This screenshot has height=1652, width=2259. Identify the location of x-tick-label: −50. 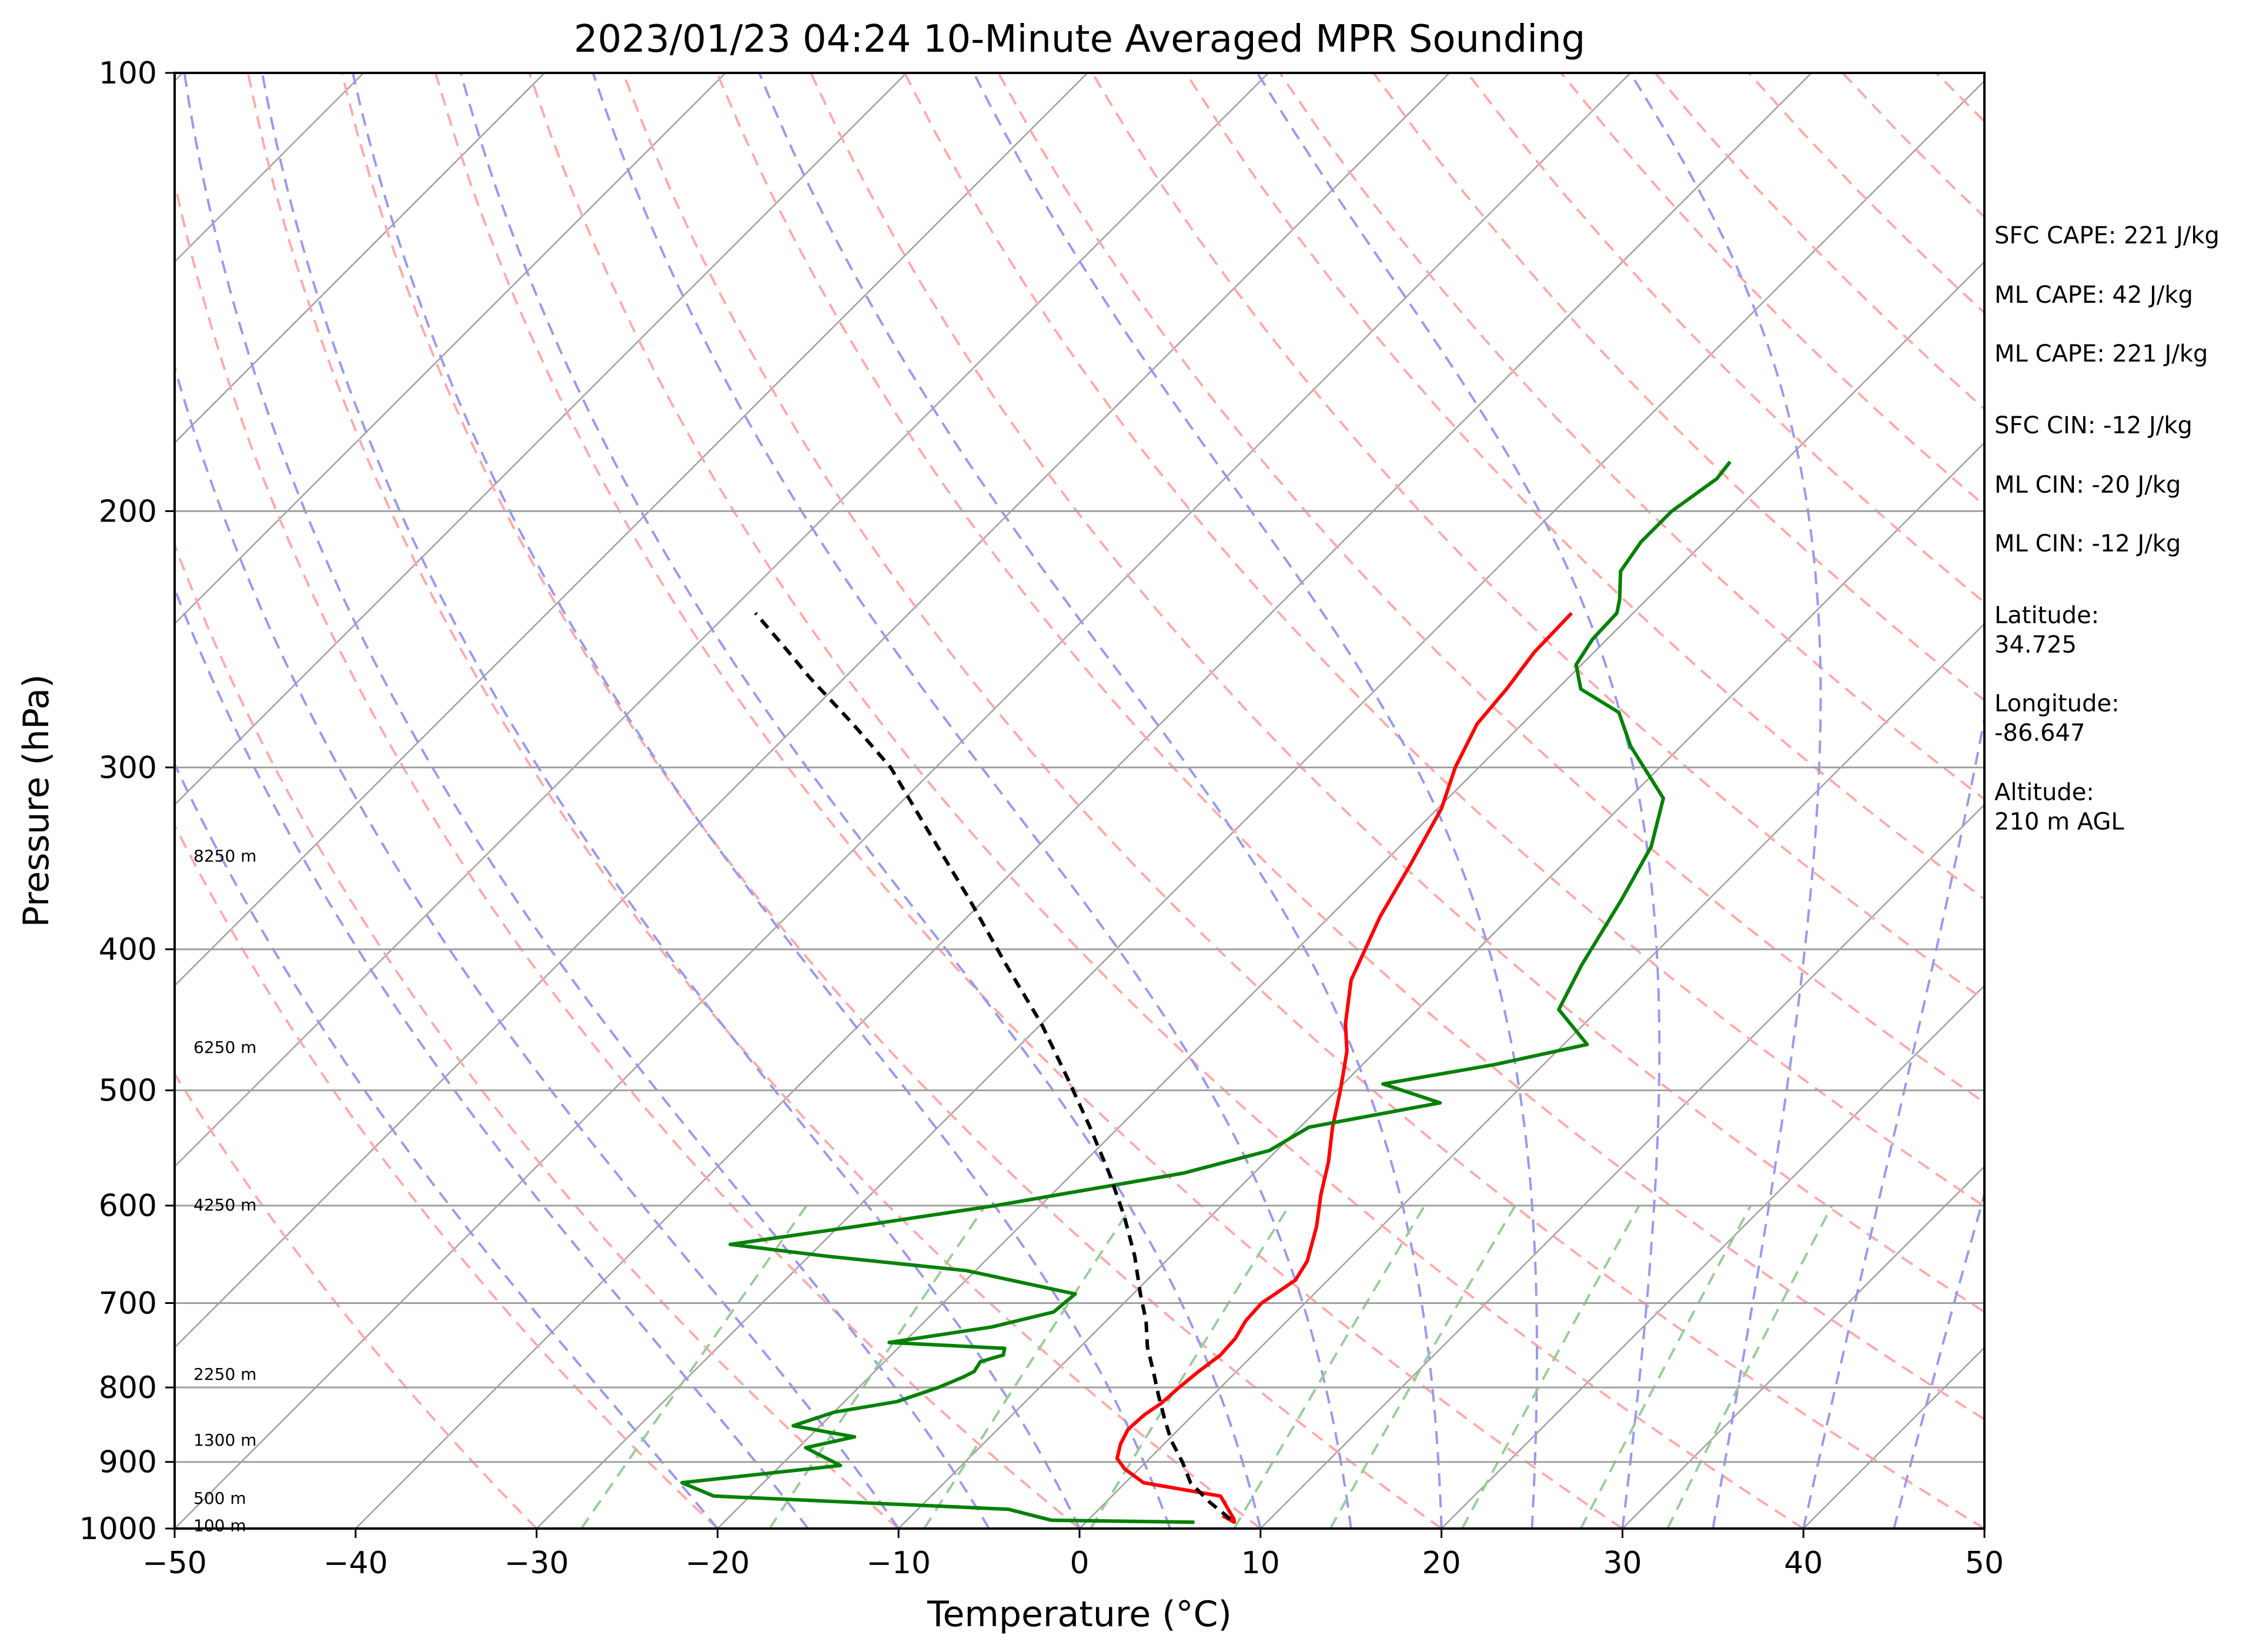
(174, 1564).